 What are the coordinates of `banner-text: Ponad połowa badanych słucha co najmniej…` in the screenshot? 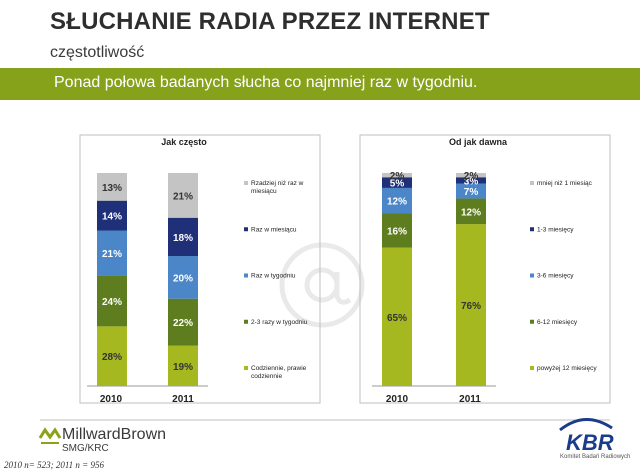 It's located at (266, 82).